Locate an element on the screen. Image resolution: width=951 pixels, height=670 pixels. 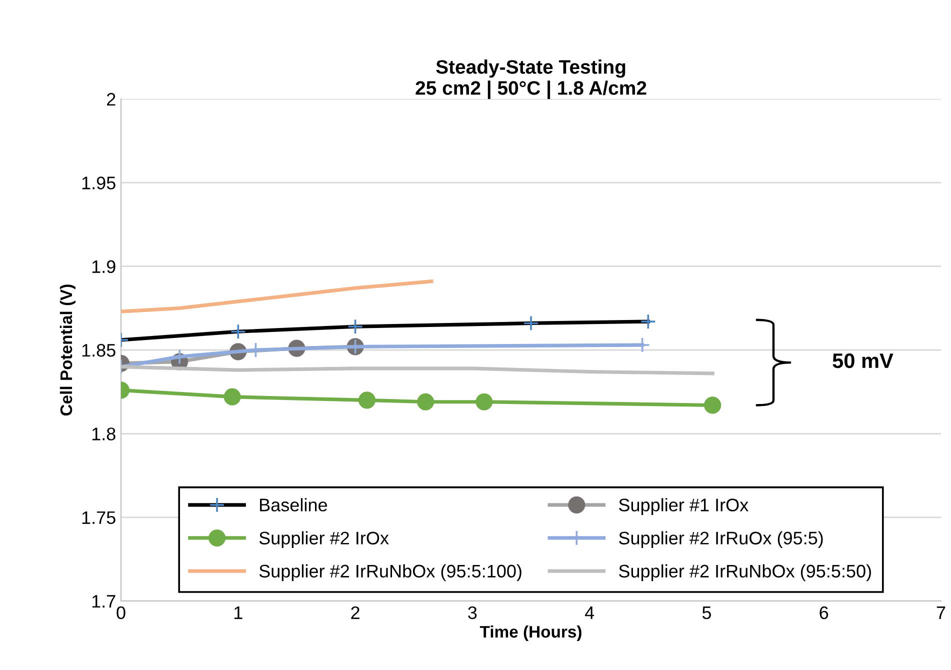
x-tick-label: 2 is located at coordinates (355, 612).